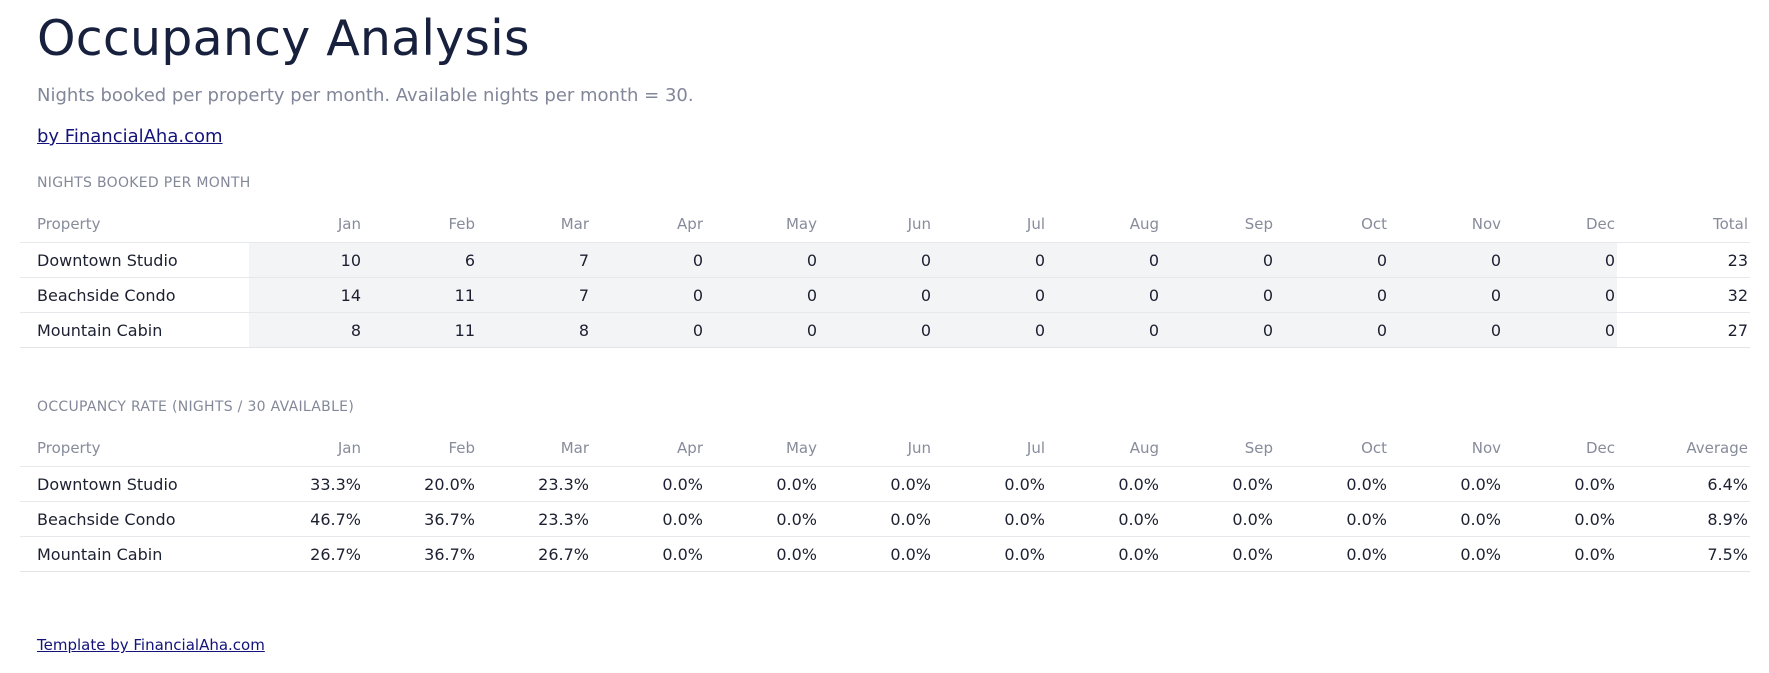  What do you see at coordinates (1730, 224) in the screenshot?
I see `column-header-total: Total` at bounding box center [1730, 224].